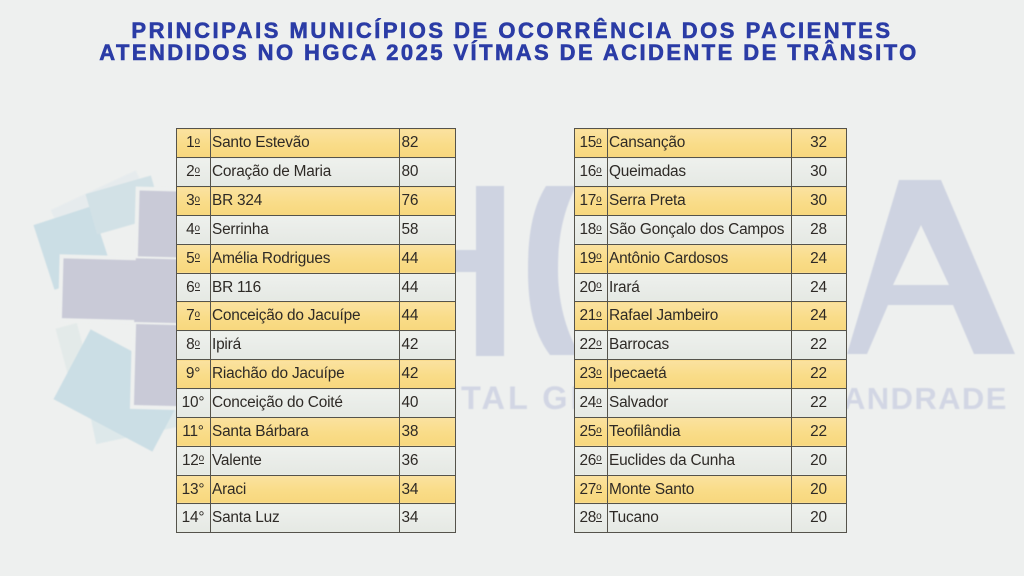 The height and width of the screenshot is (576, 1024). I want to click on svg-text: ITAL GE, so click(522, 398).